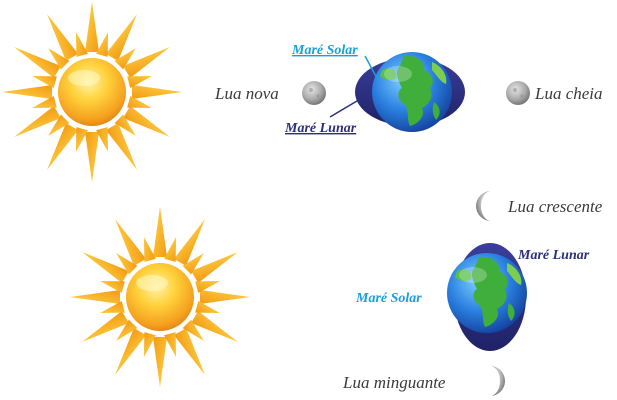 Image resolution: width=617 pixels, height=400 pixels. Describe the element at coordinates (394, 382) in the screenshot. I see `last-quarter-label: Lua minguante` at that location.